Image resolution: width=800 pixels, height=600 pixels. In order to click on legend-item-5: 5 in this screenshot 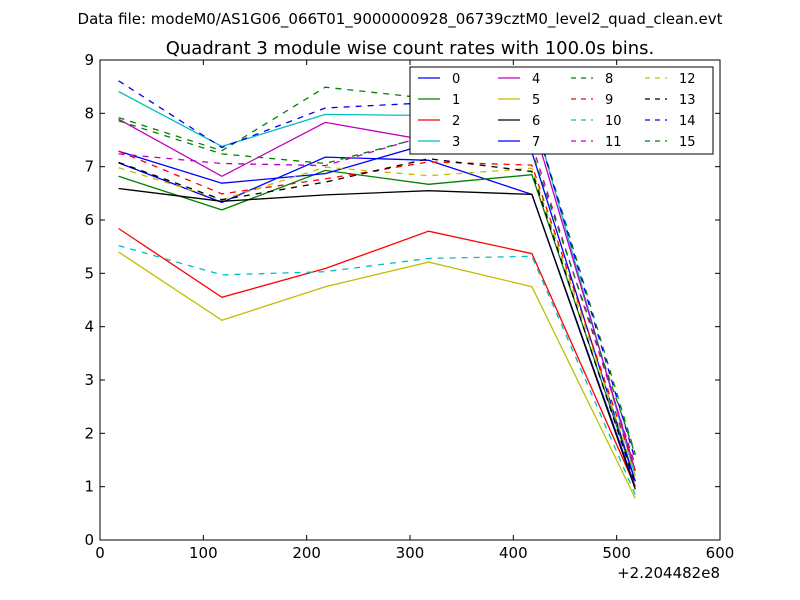, I will do `click(519, 100)`.